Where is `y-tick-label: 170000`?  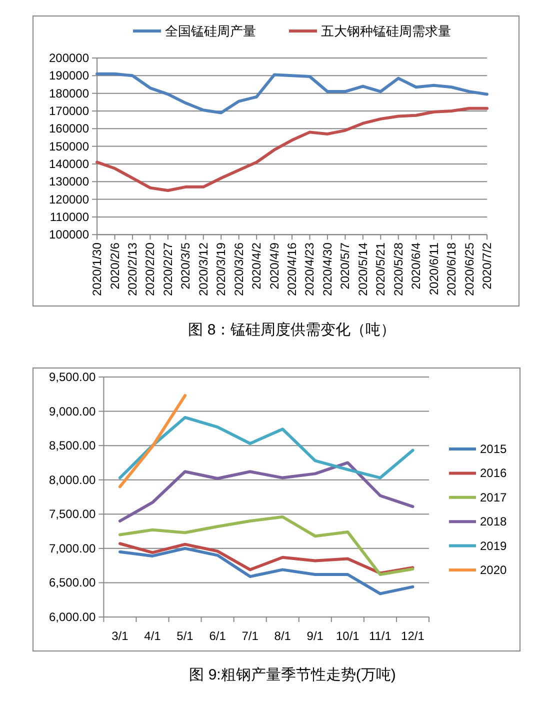 y-tick-label: 170000 is located at coordinates (69, 111).